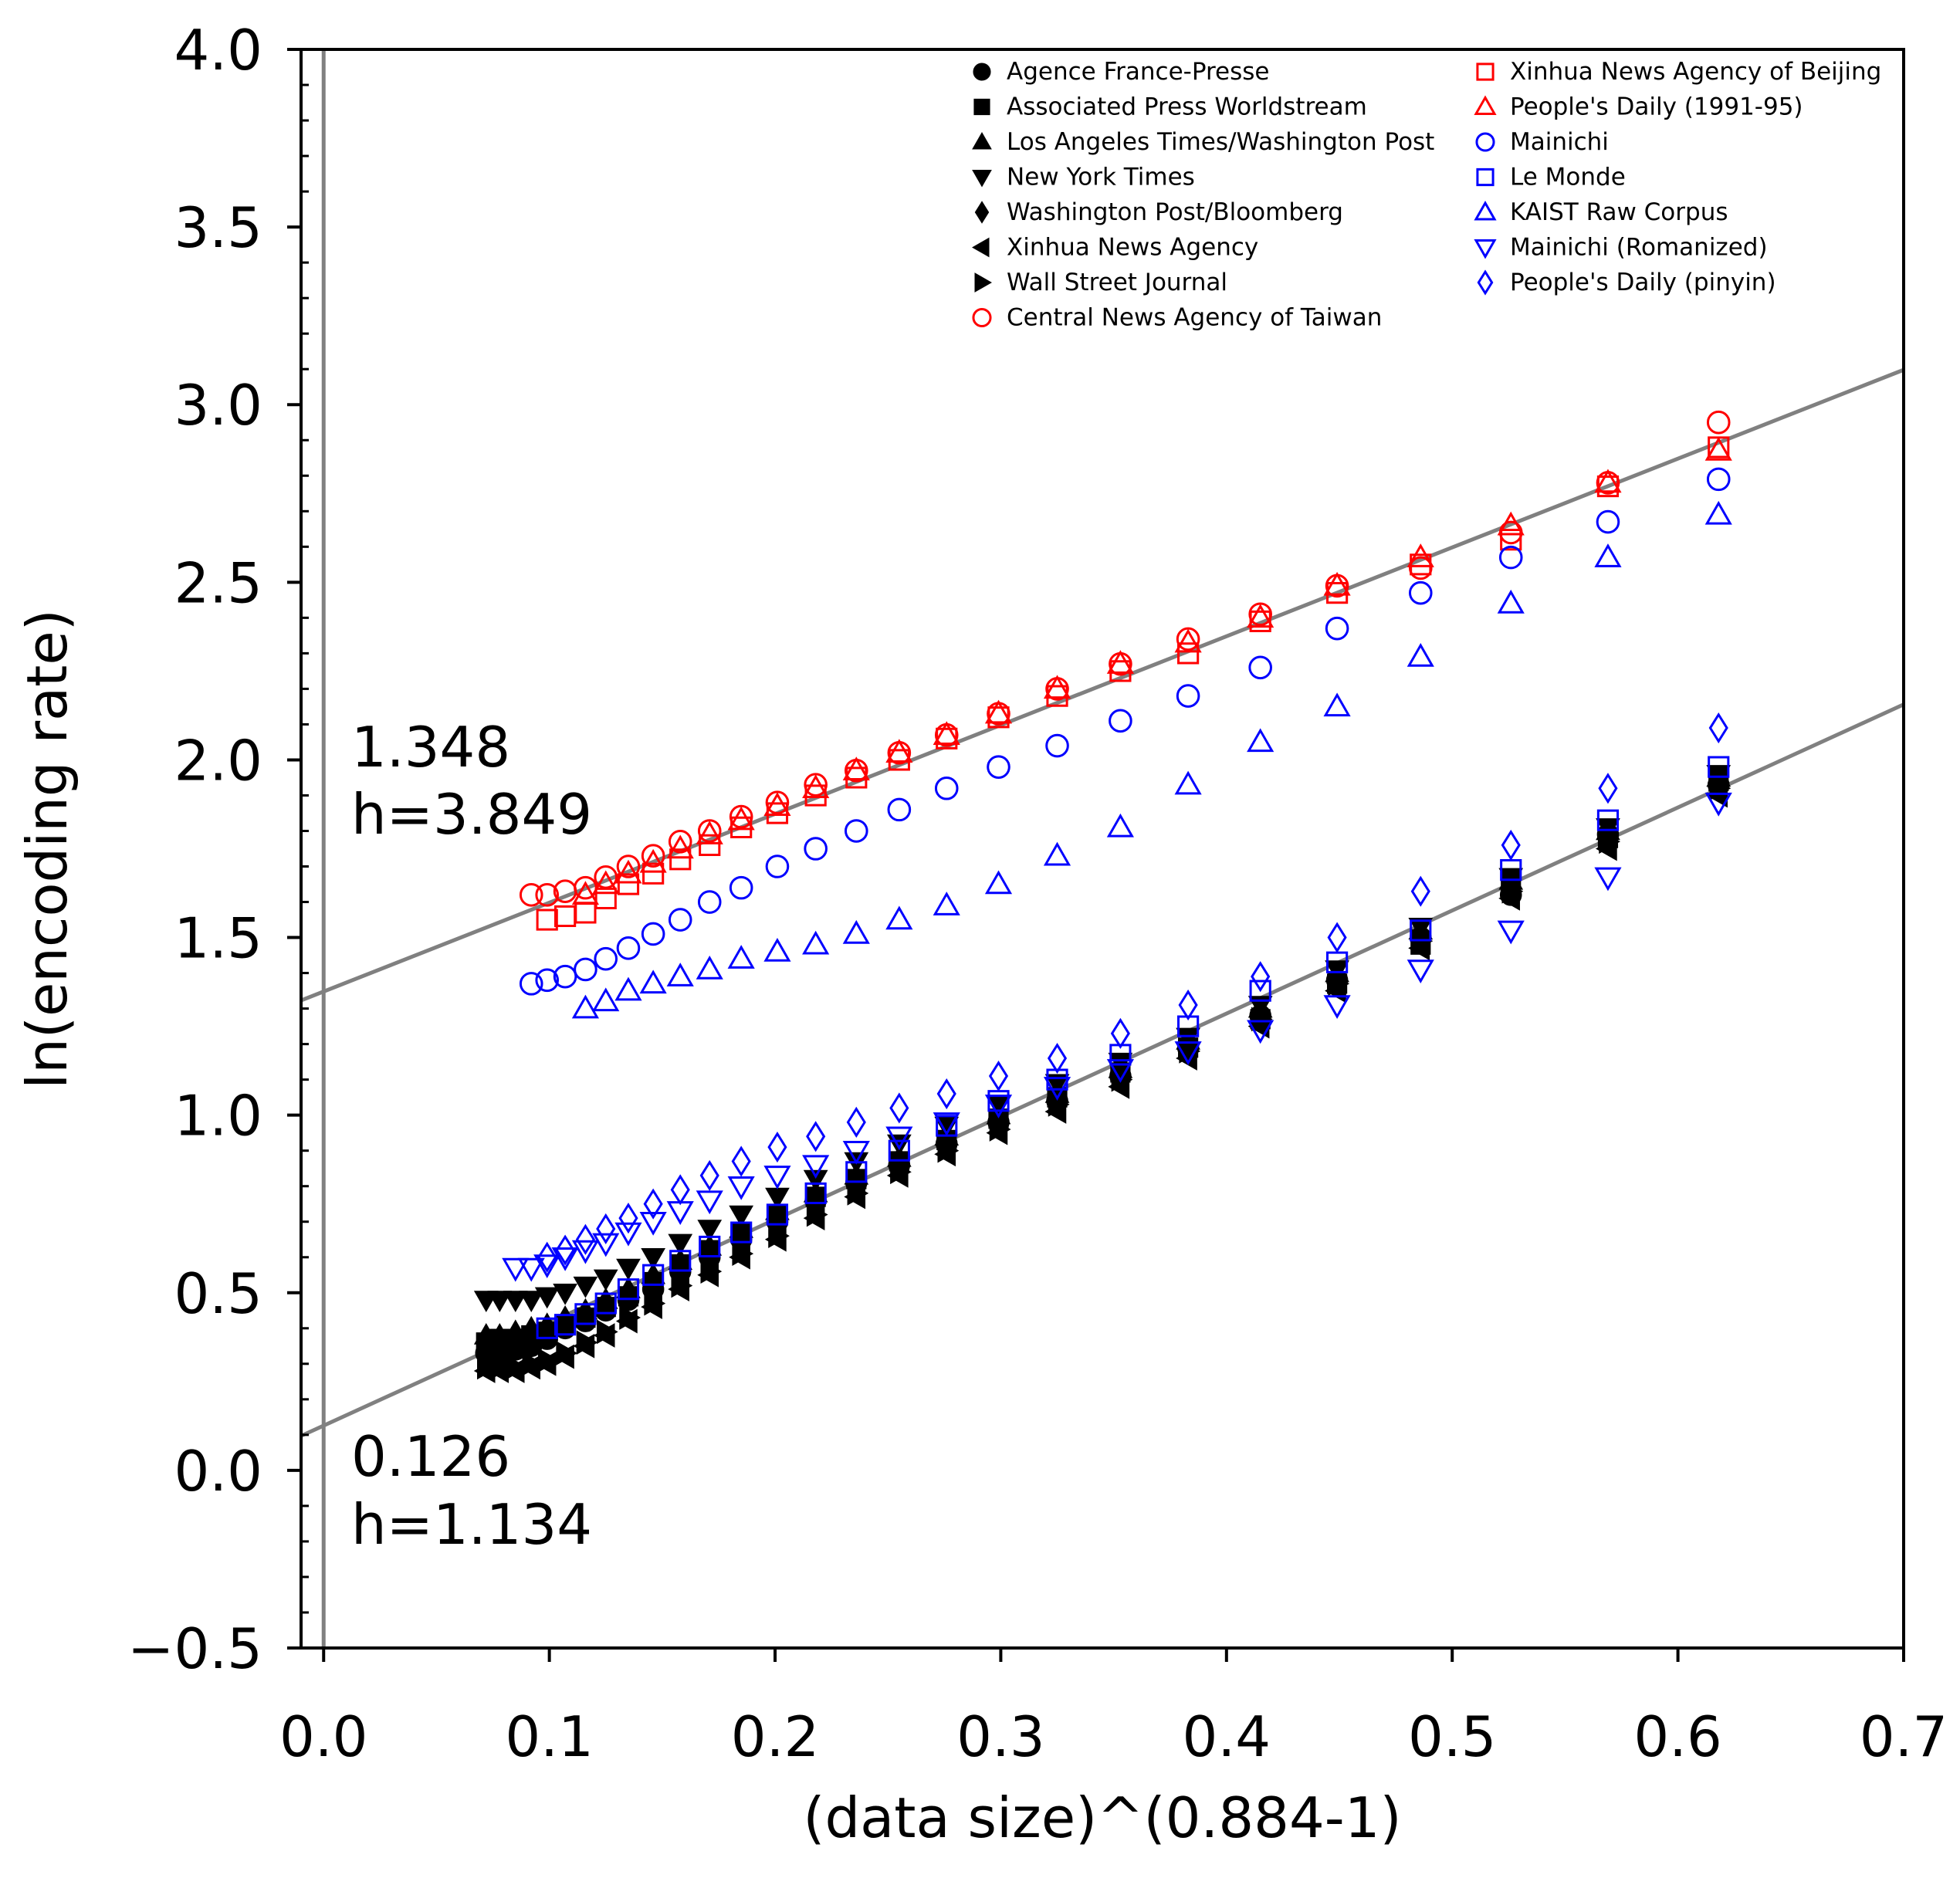  I want to click on legend-item-le-monde: Le Monde, so click(1551, 177).